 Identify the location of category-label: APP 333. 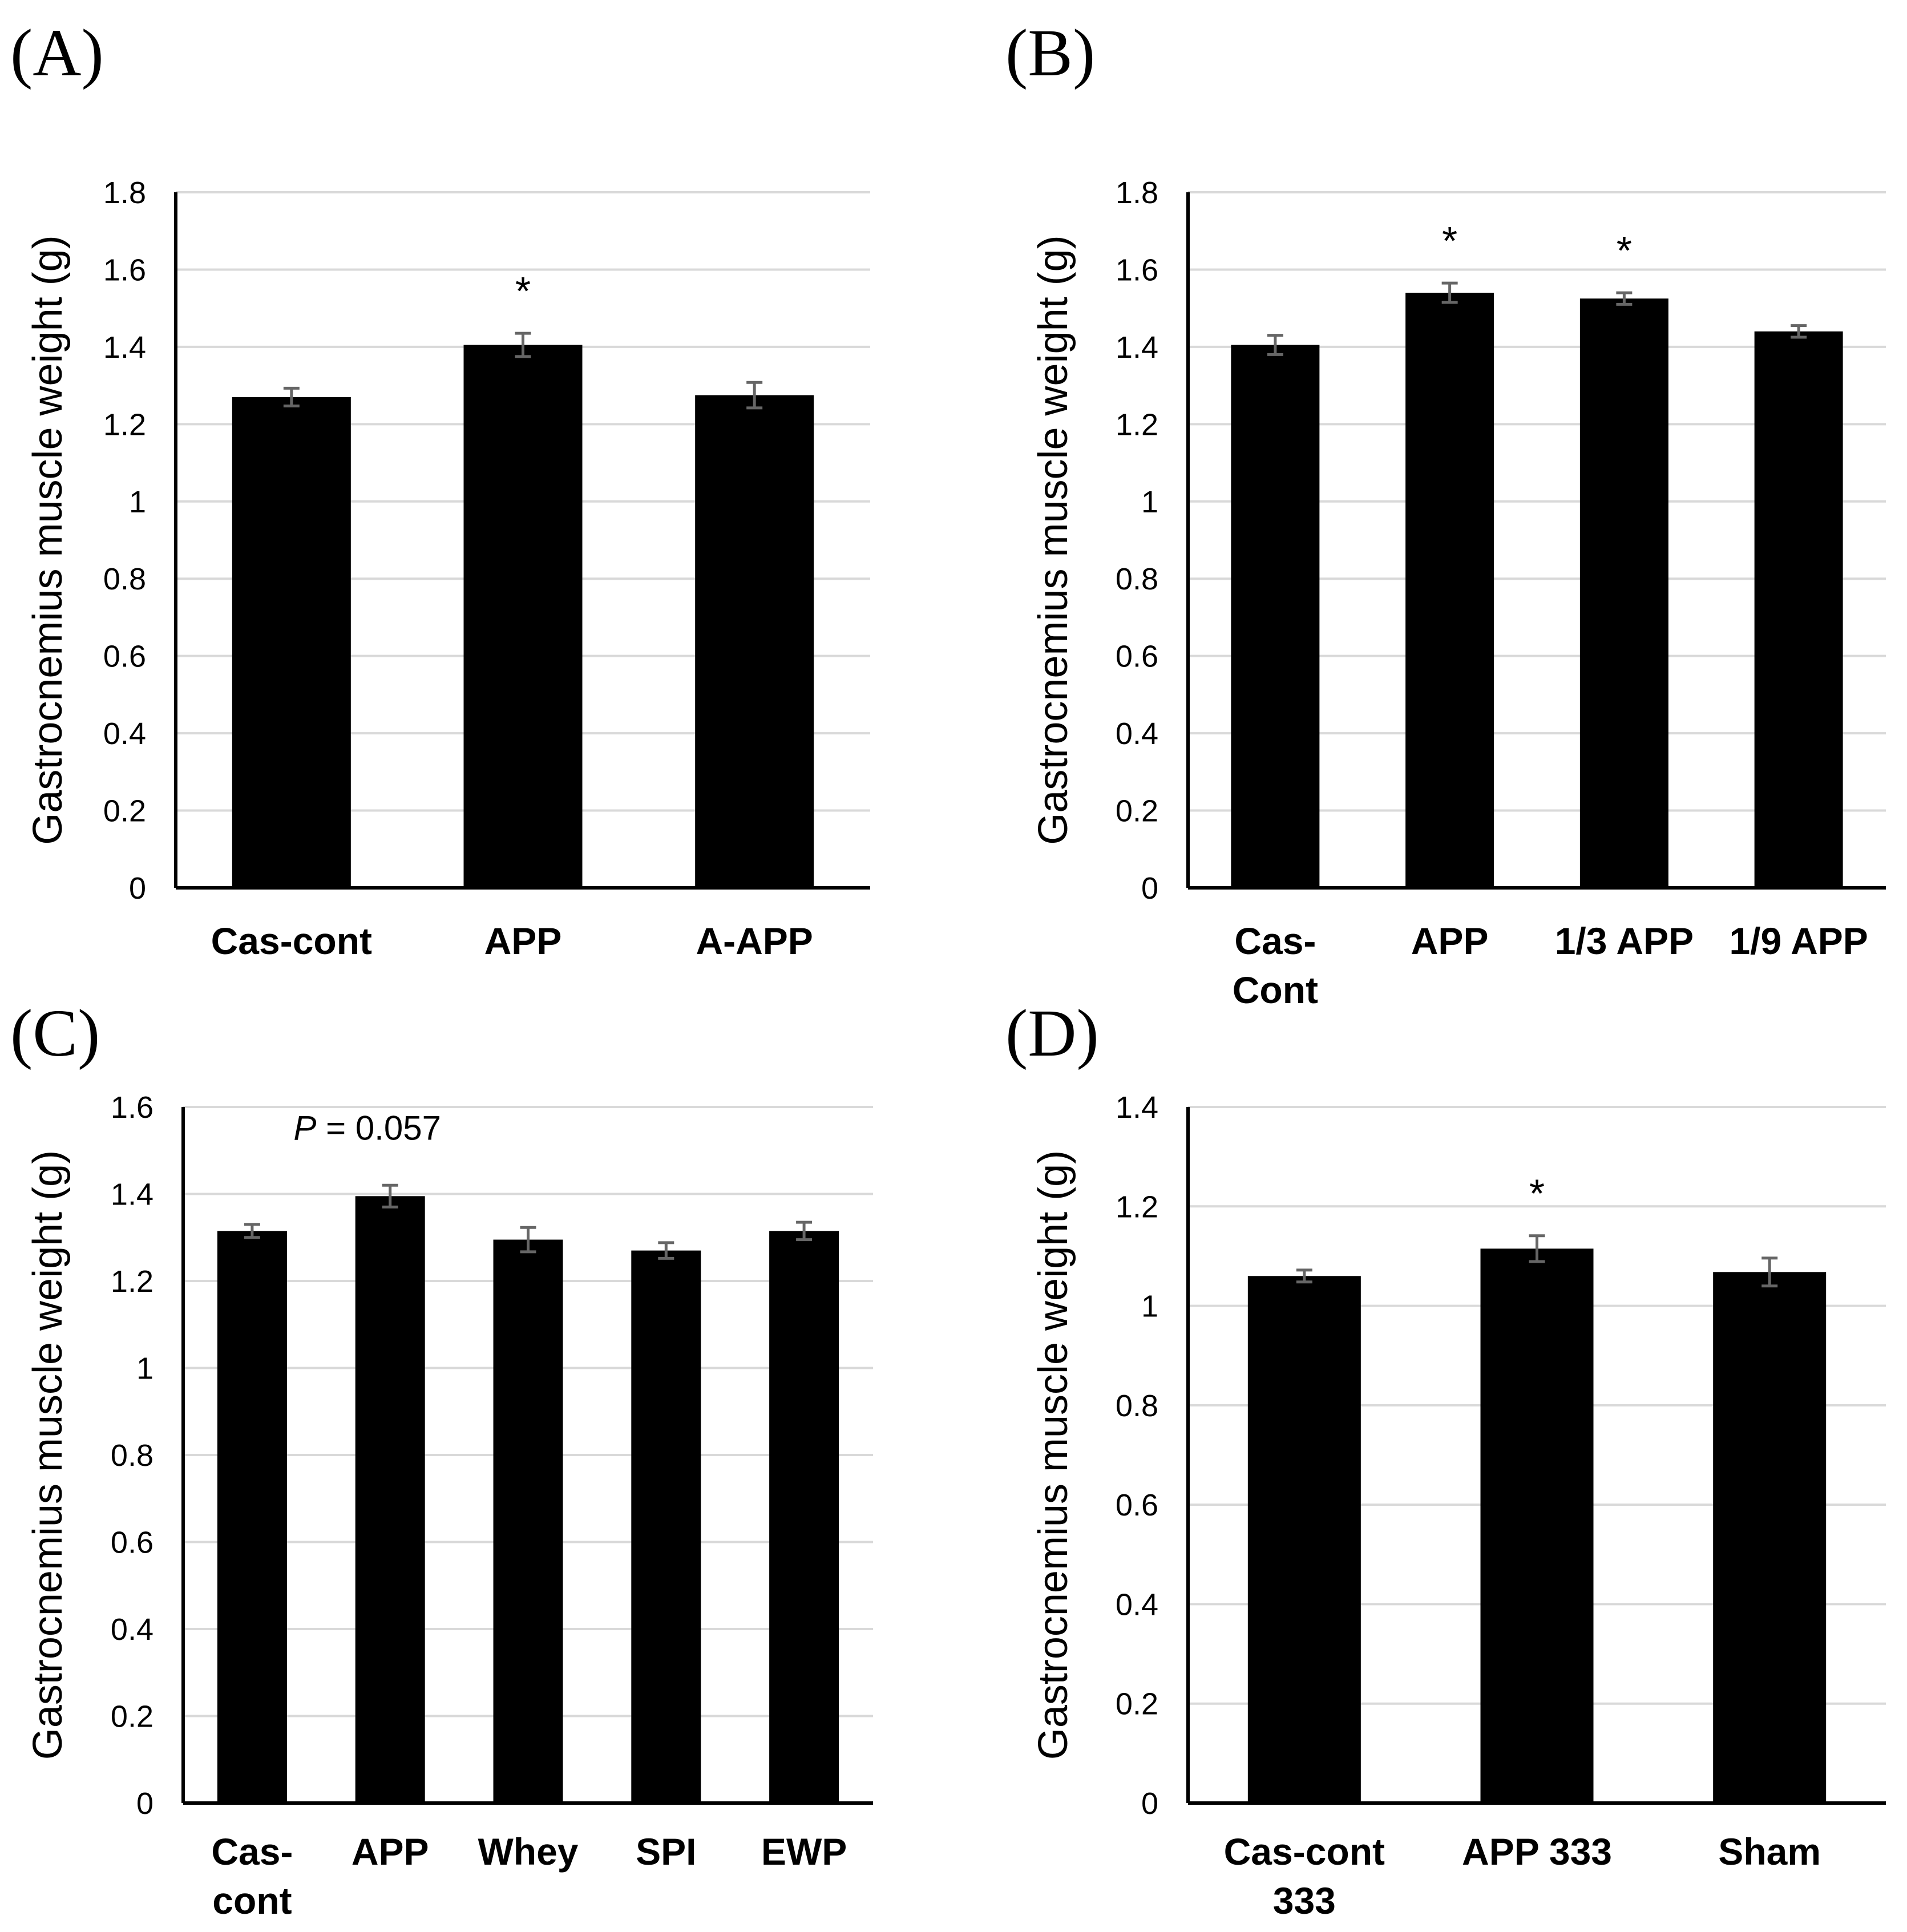
(1537, 1851).